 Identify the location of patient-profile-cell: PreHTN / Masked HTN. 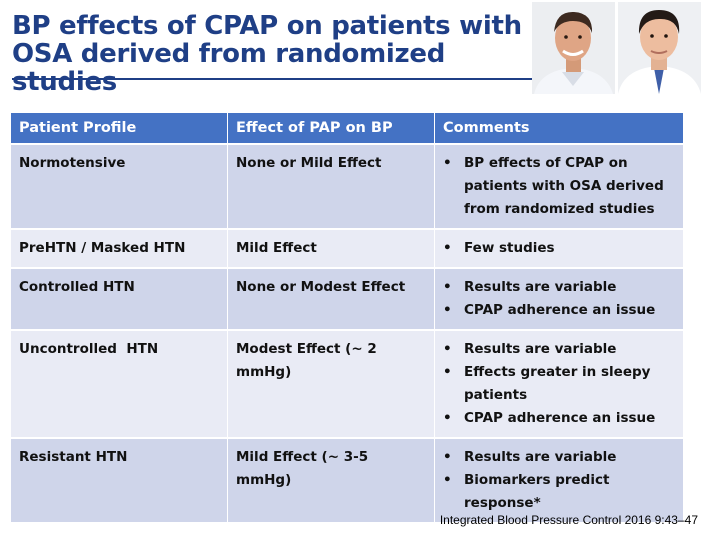
(119, 248).